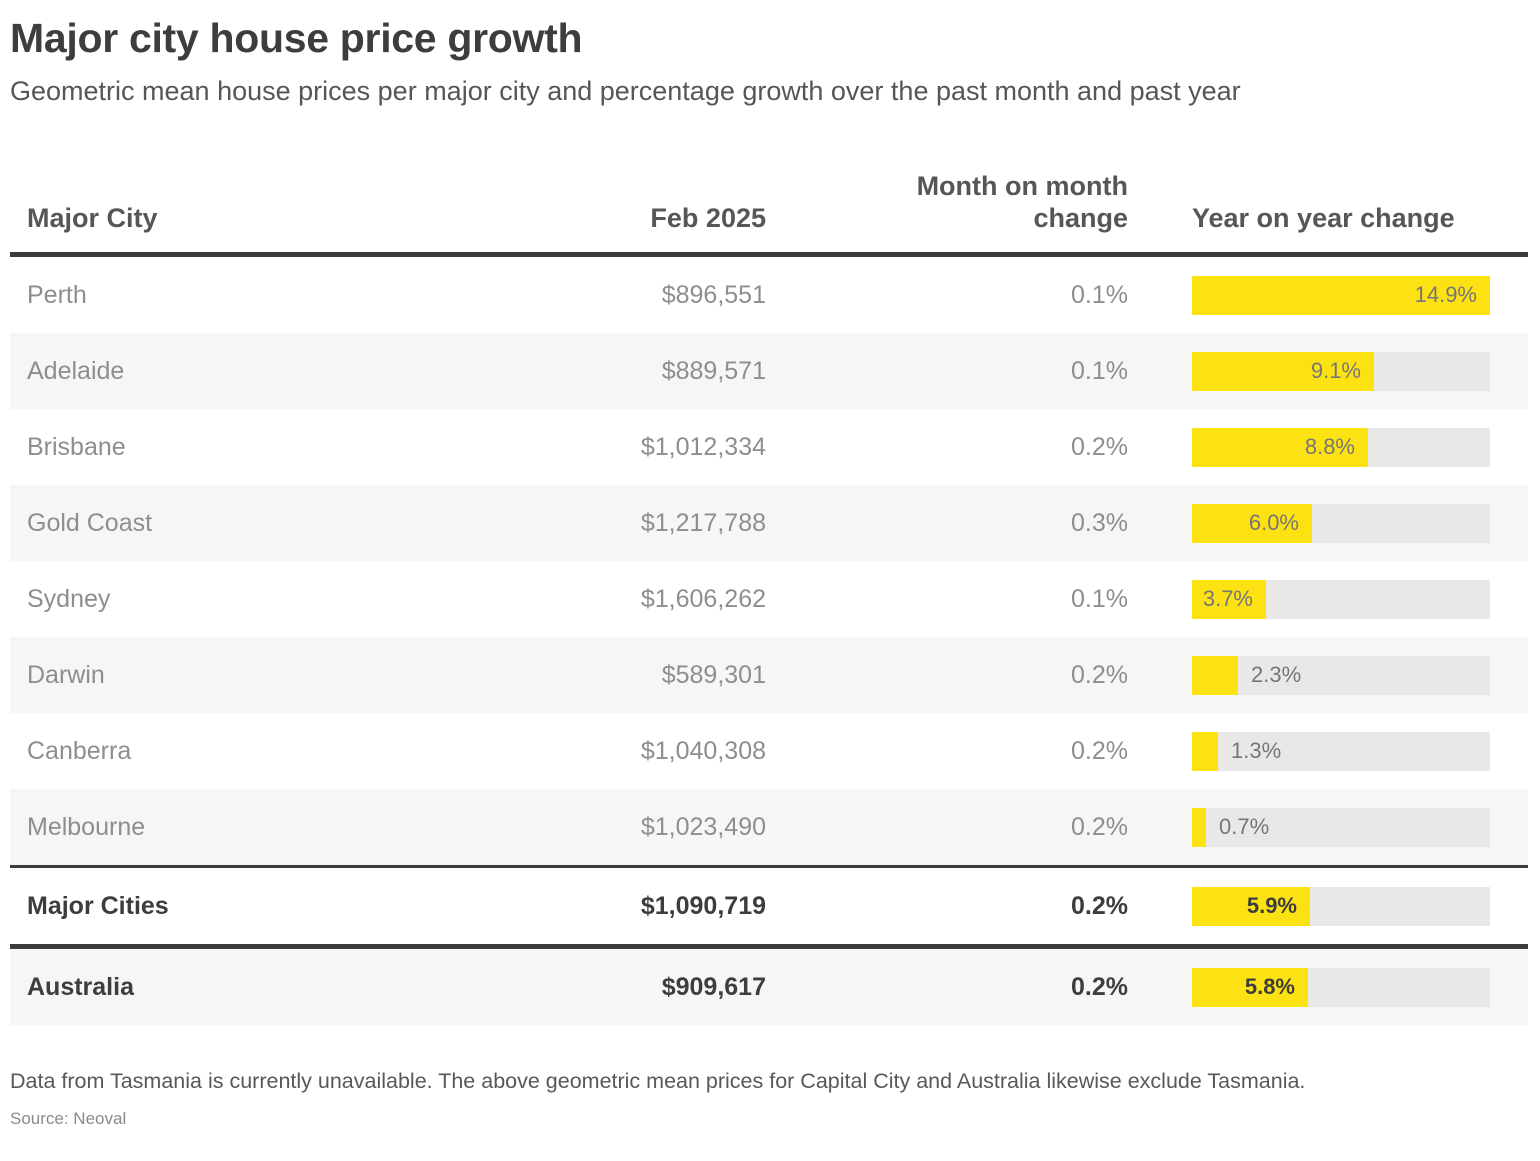 The height and width of the screenshot is (1161, 1540). What do you see at coordinates (713, 674) in the screenshot?
I see `price-cell: $589,301` at bounding box center [713, 674].